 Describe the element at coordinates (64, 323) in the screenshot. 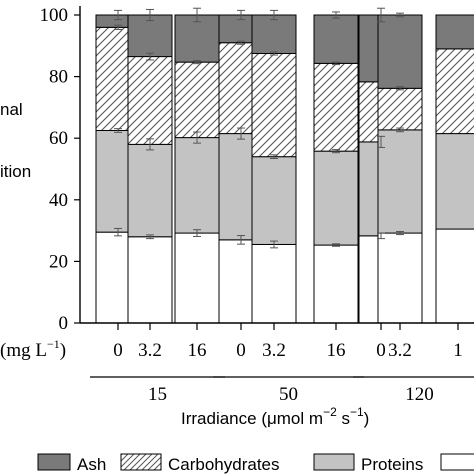

I see `y-tick-label: 0` at that location.